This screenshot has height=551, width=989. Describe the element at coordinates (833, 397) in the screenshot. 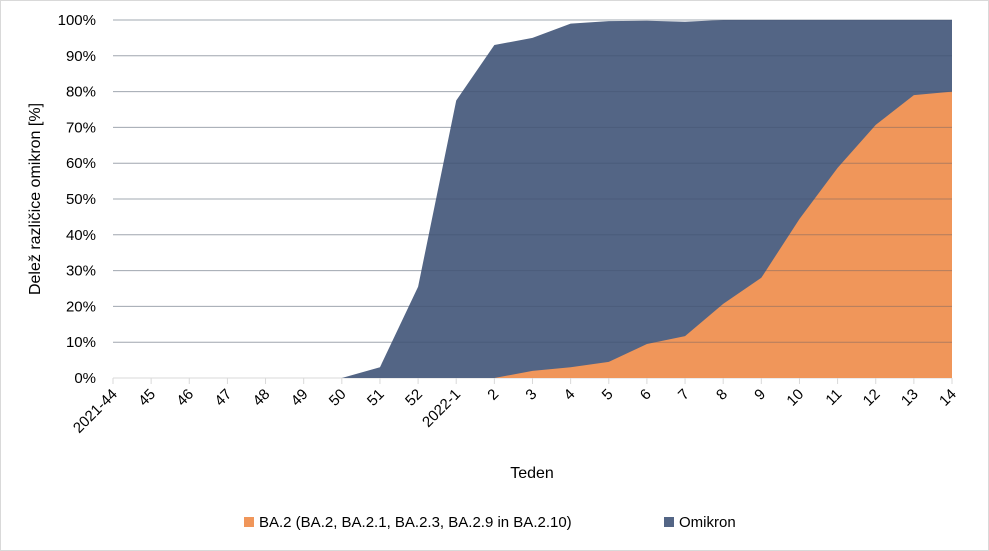

I see `x-tick-label: 11` at that location.